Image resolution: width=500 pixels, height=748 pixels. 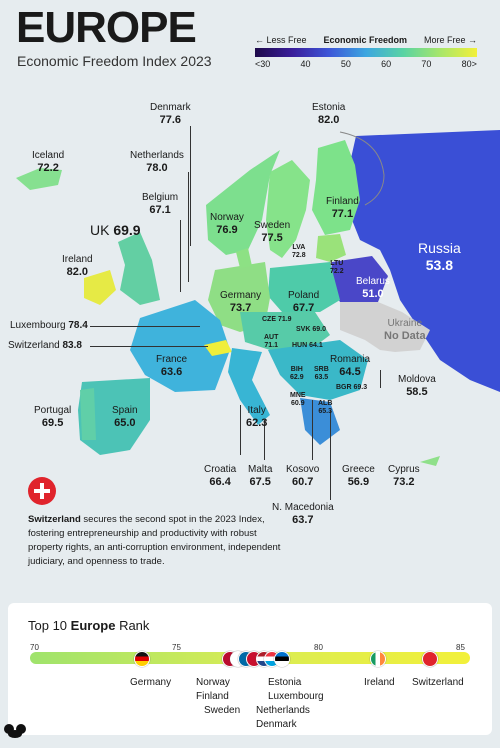 I want to click on uk-region, so click(x=139, y=268).